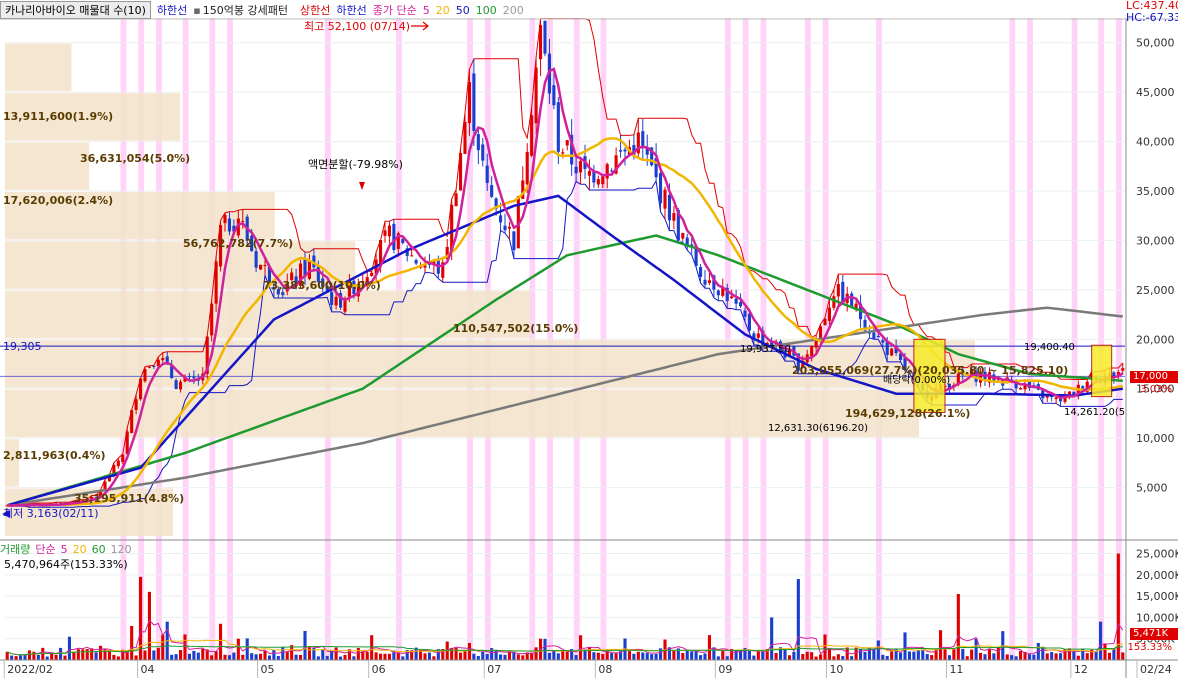 The width and height of the screenshot is (1178, 678). Describe the element at coordinates (1156, 669) in the screenshot. I see `x-tick-label: 02/24` at that location.